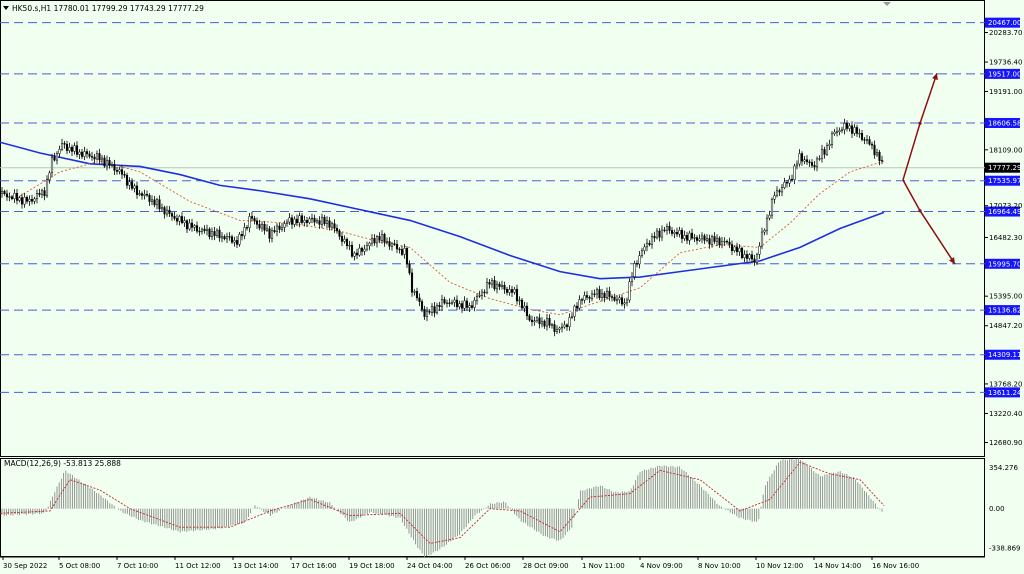 Image resolution: width=1024 pixels, height=574 pixels. What do you see at coordinates (920, 211) in the screenshot?
I see `projection-node` at bounding box center [920, 211].